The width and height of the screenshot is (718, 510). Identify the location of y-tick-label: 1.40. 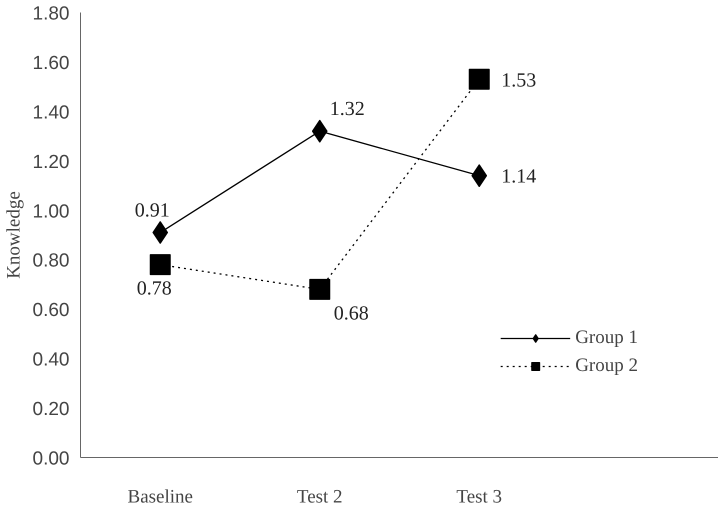
(51, 113).